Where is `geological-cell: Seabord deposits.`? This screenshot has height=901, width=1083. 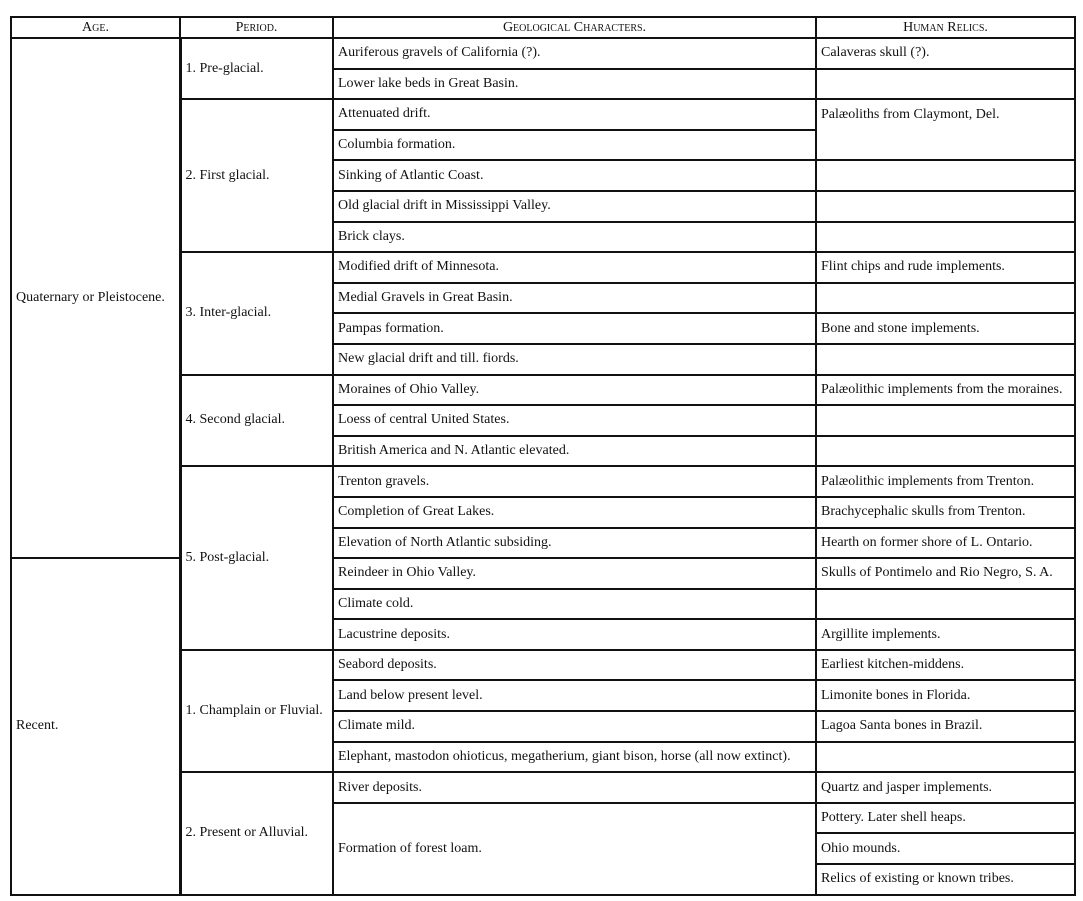 geological-cell: Seabord deposits. is located at coordinates (574, 665).